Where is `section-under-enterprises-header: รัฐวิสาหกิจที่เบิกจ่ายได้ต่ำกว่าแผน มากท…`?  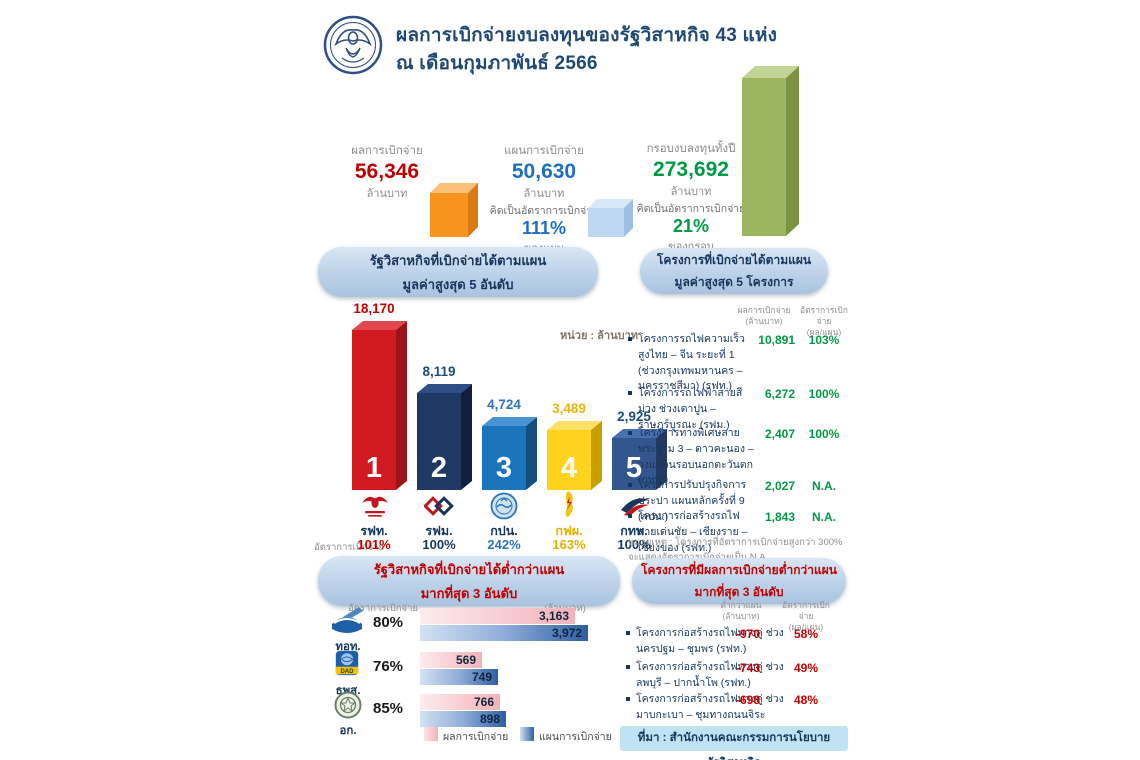
section-under-enterprises-header: รัฐวิสาหกิจที่เบิกจ่ายได้ต่ำกว่าแผน มากท… is located at coordinates (469, 581).